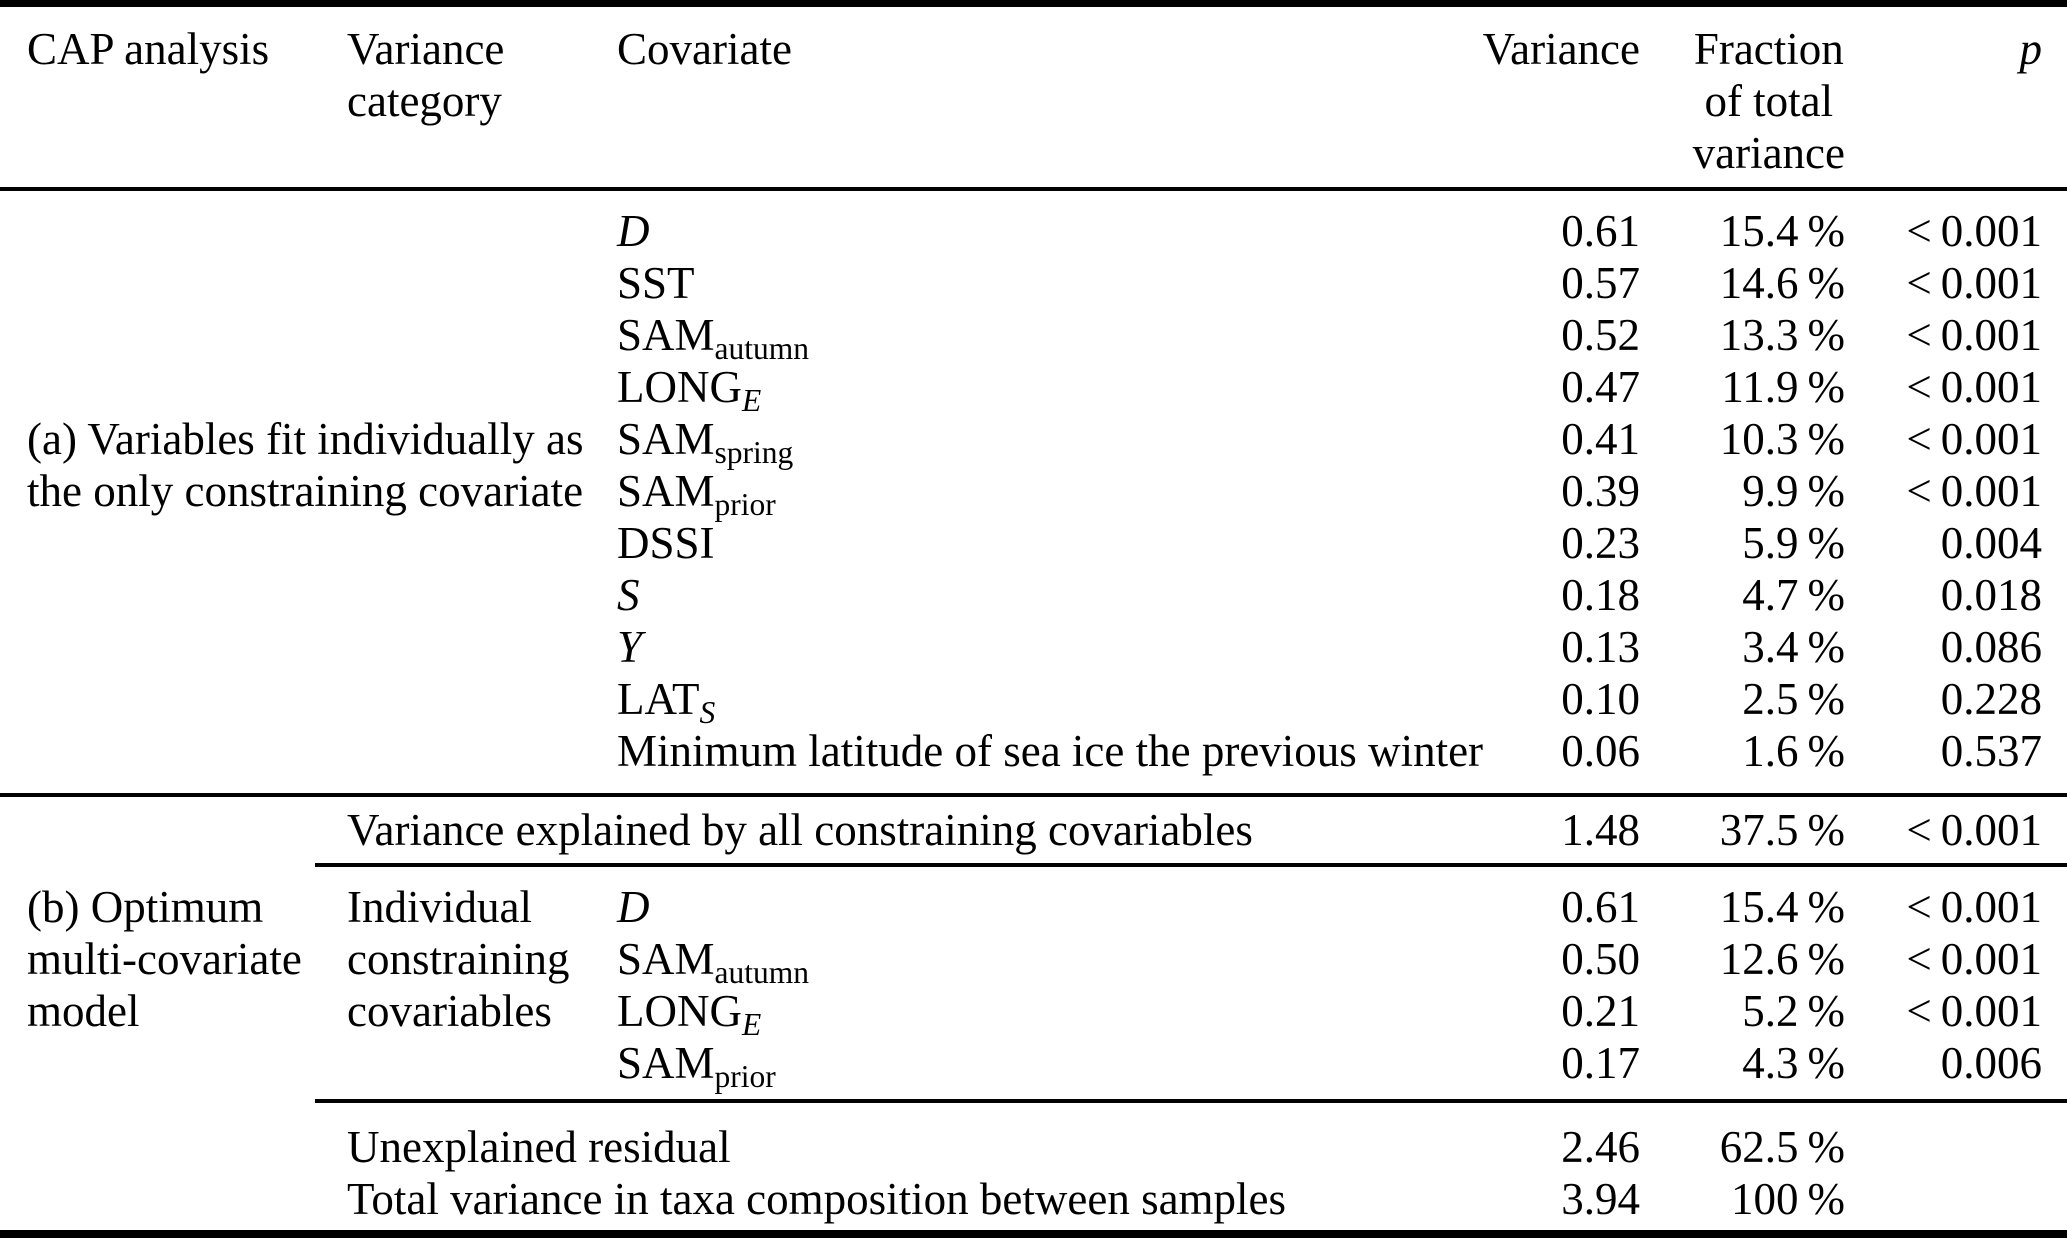  Describe the element at coordinates (658, 699) in the screenshot. I see `covariate-text: LAT` at that location.